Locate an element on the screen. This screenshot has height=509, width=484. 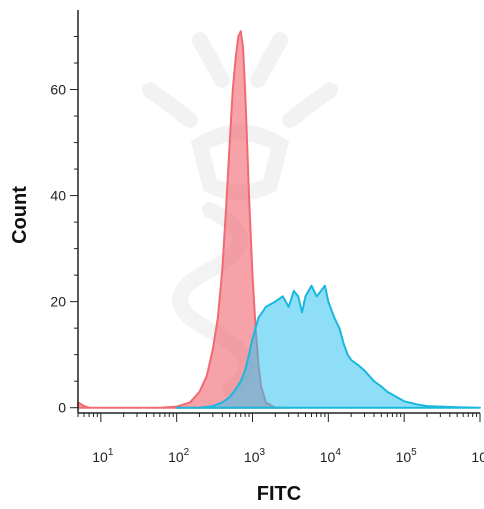
x-tick-label: 10⁴ is located at coordinates (331, 456).